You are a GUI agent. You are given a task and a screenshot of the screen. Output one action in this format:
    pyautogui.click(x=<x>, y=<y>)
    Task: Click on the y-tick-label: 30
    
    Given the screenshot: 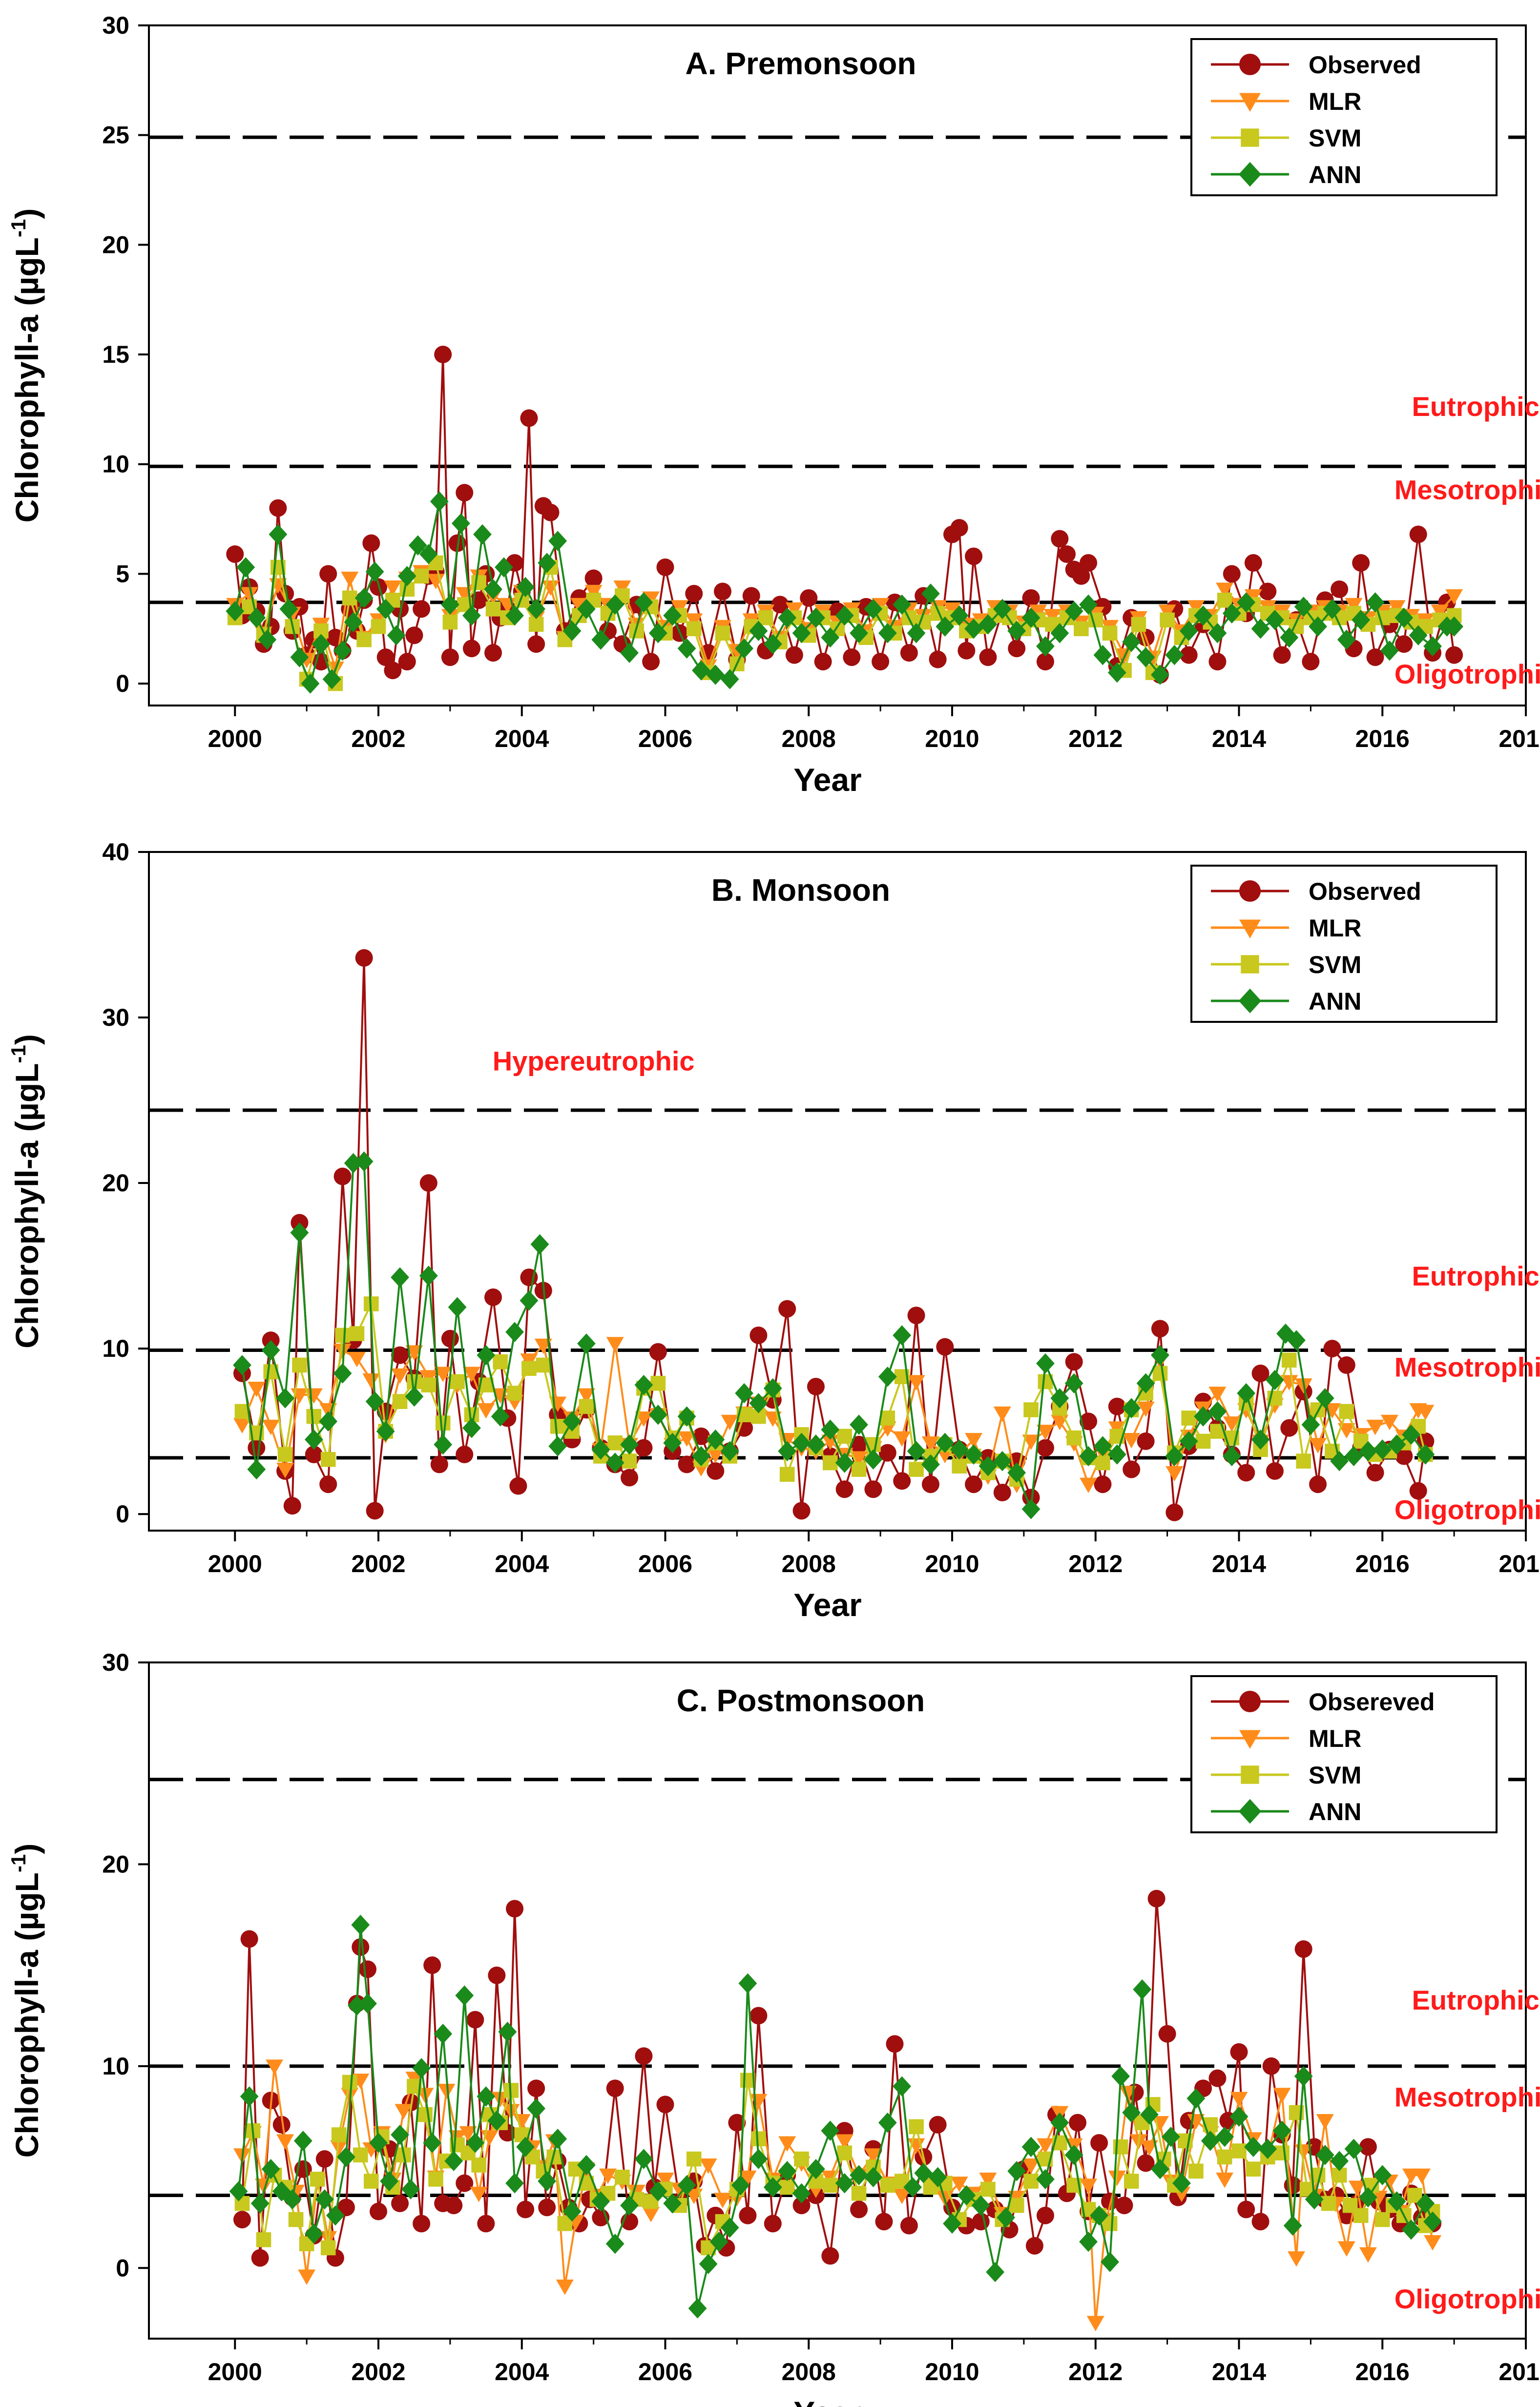 What is the action you would take?
    pyautogui.click(x=115, y=1662)
    